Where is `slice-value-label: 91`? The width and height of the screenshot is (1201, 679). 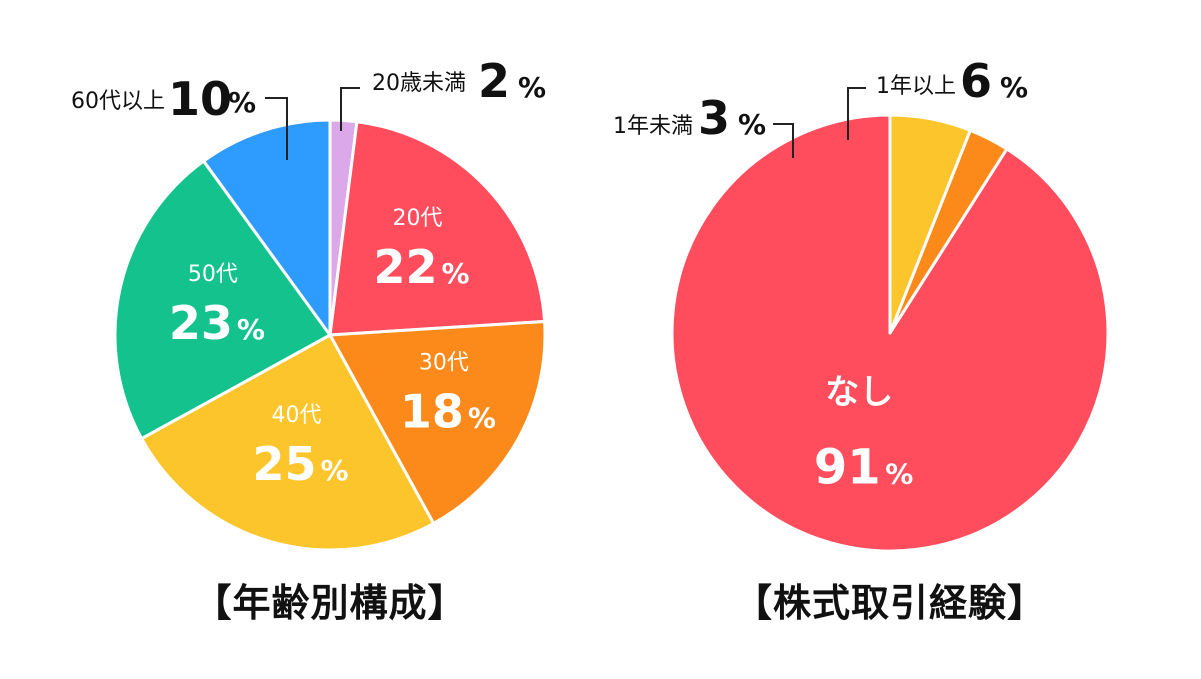
slice-value-label: 91 is located at coordinates (847, 468).